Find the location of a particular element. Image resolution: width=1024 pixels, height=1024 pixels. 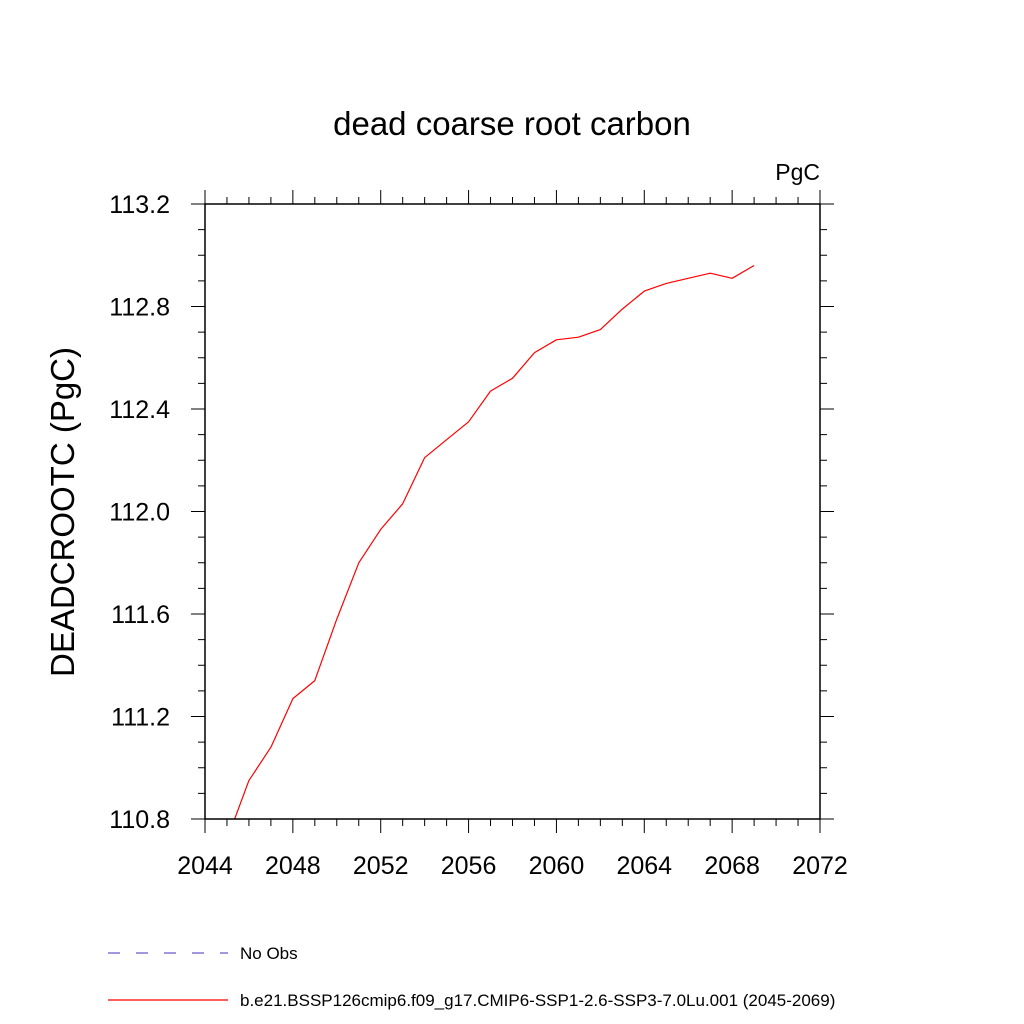

y-tick-label: 112.0 is located at coordinates (139, 513).